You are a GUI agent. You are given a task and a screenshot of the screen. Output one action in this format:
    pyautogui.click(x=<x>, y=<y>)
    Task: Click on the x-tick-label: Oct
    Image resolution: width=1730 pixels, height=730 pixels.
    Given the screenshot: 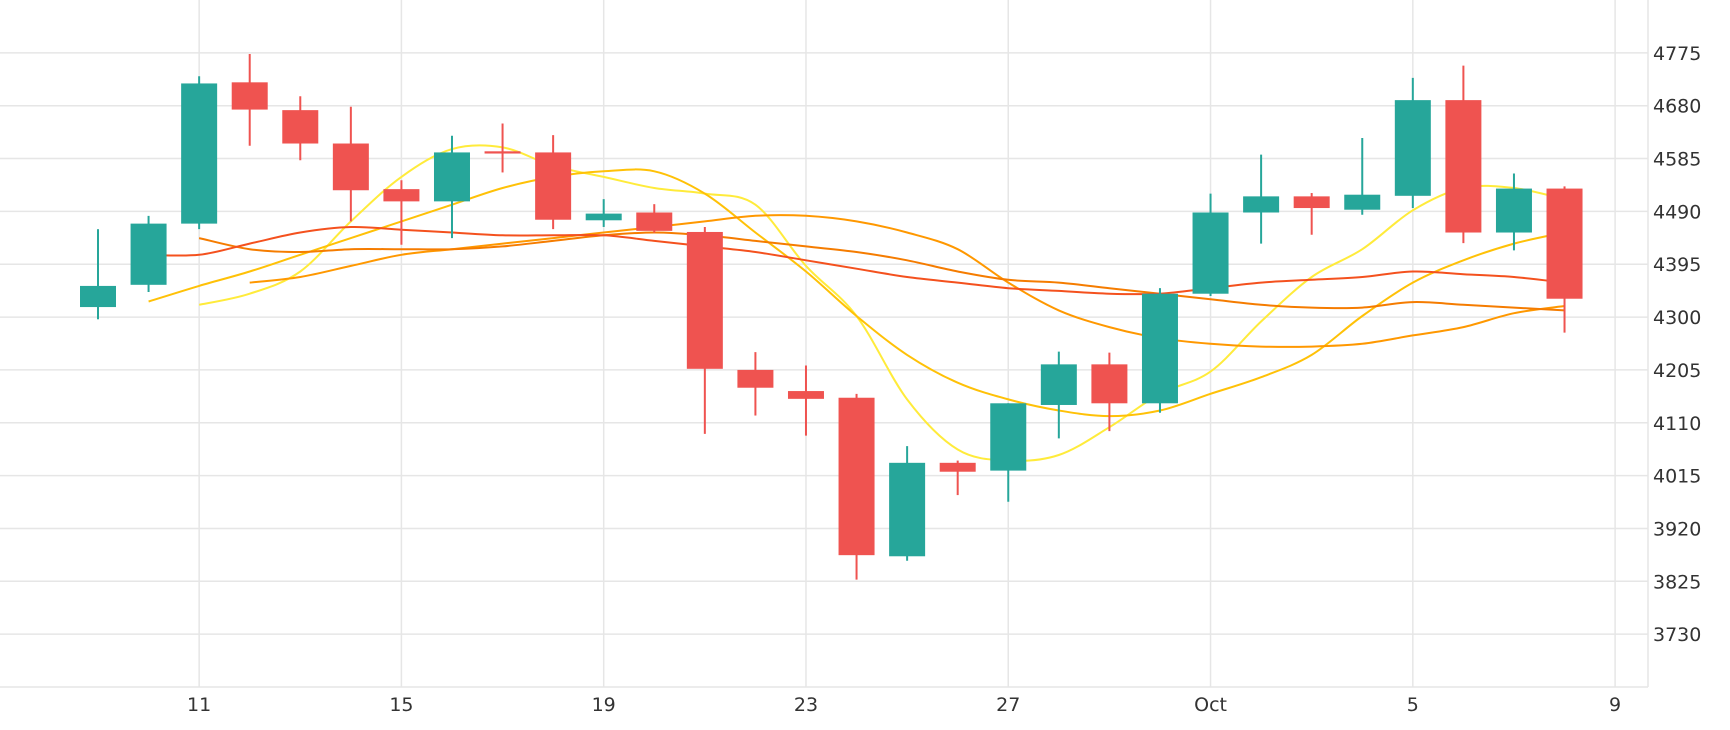 What is the action you would take?
    pyautogui.click(x=1210, y=705)
    